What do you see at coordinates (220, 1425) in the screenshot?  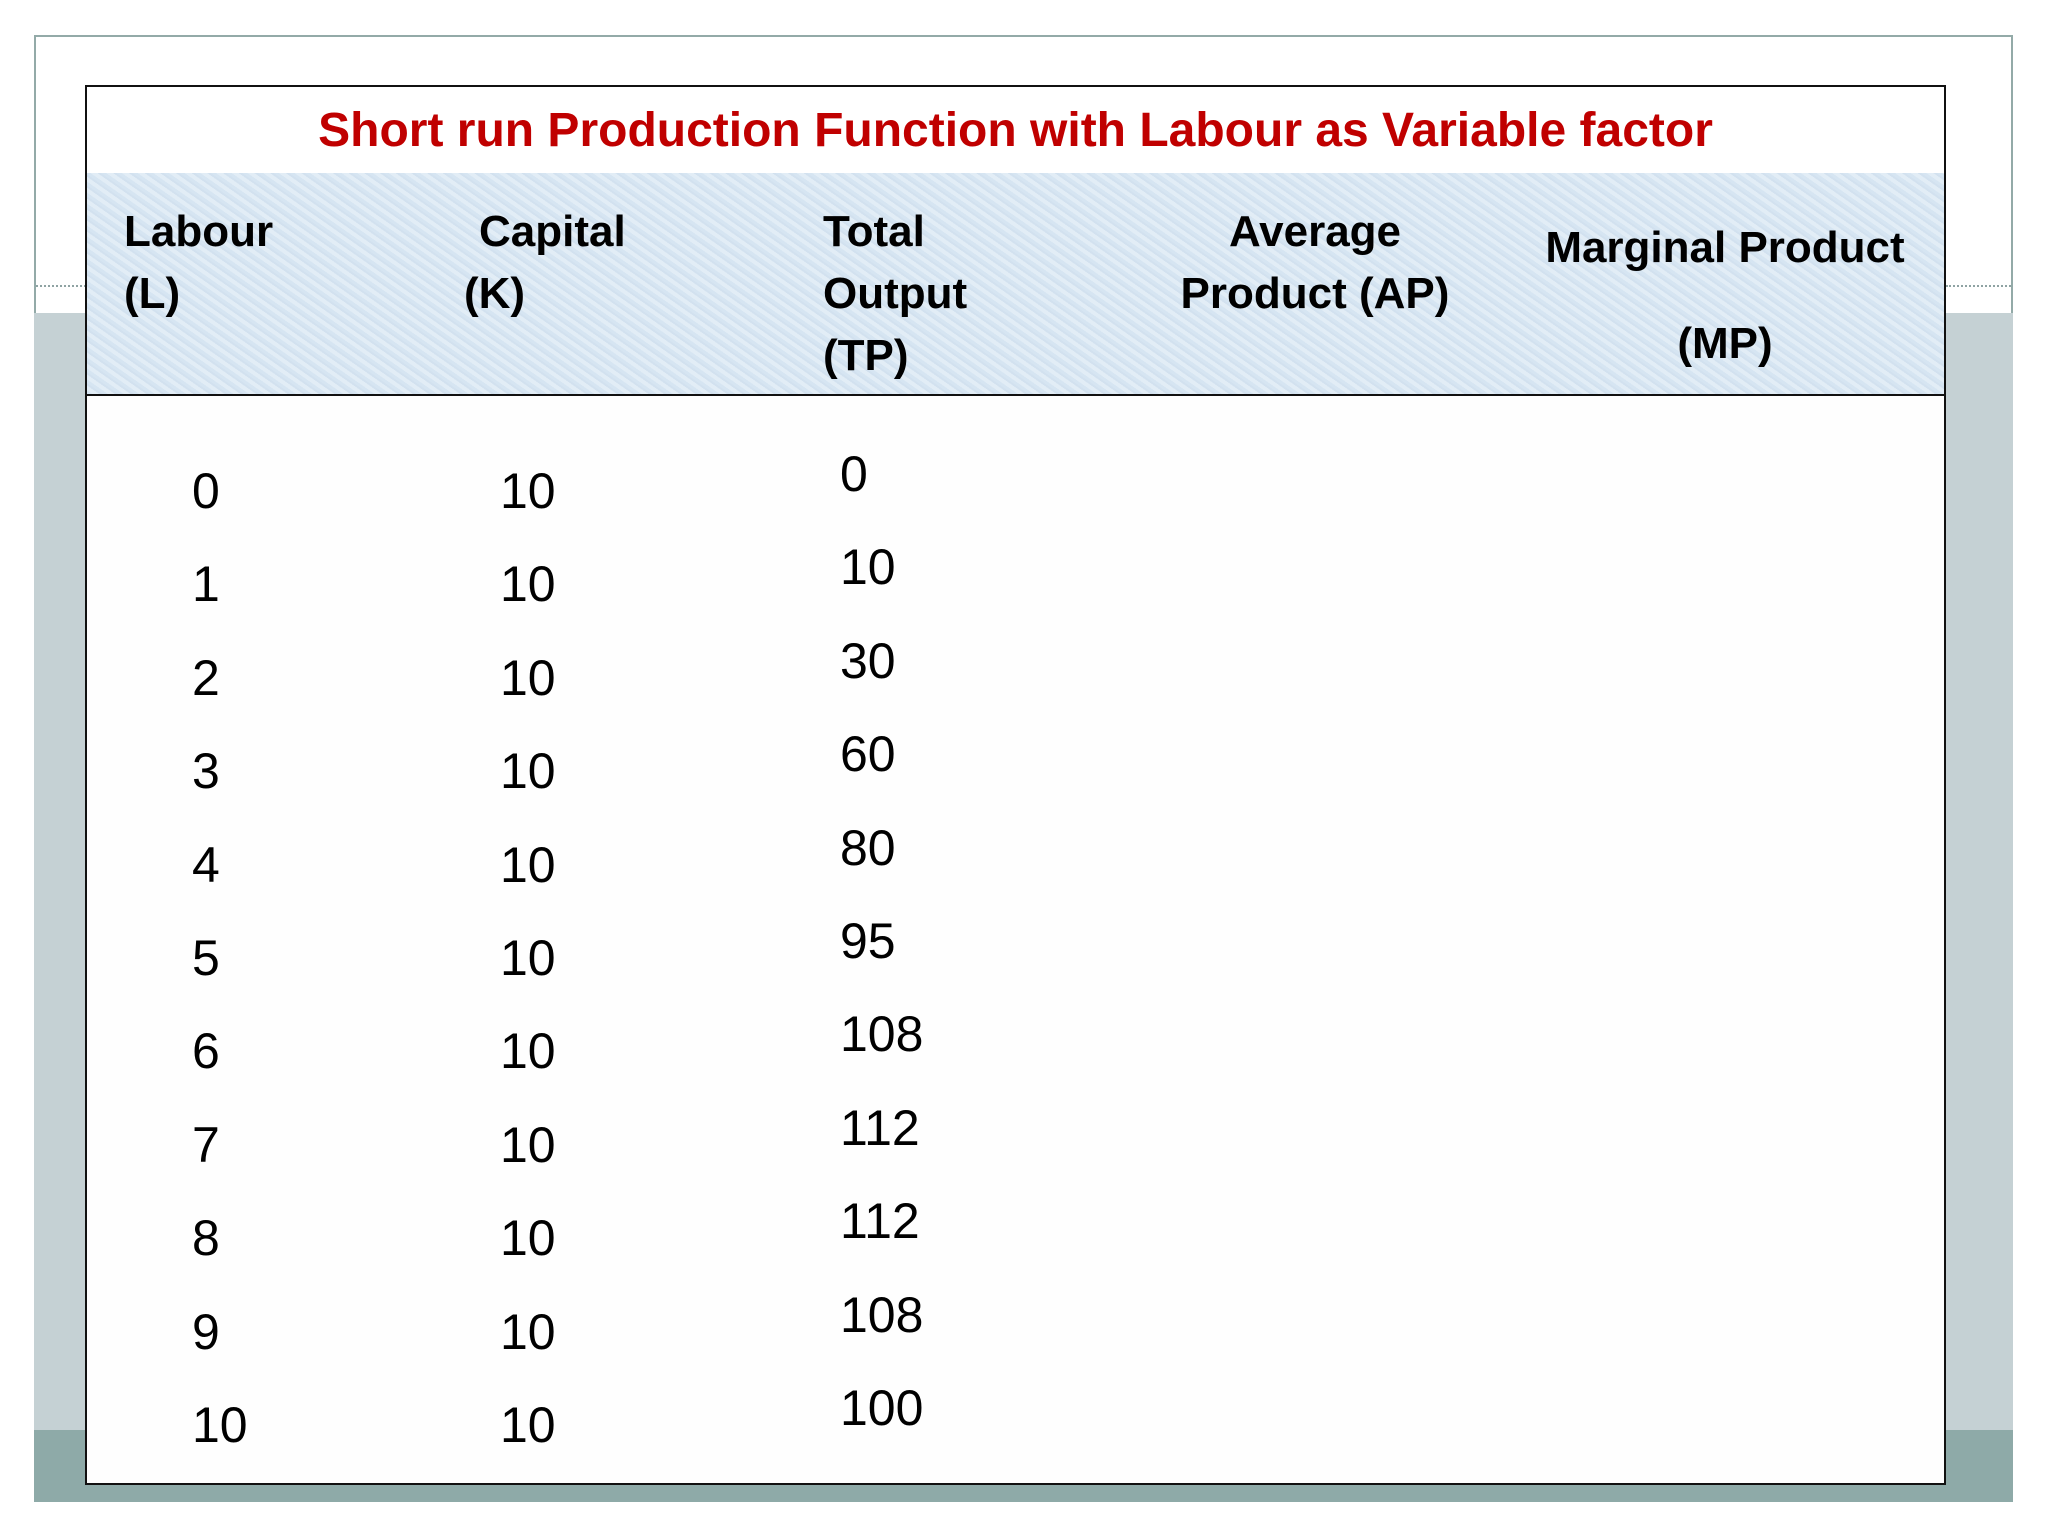 I see `cell-labour: 10` at bounding box center [220, 1425].